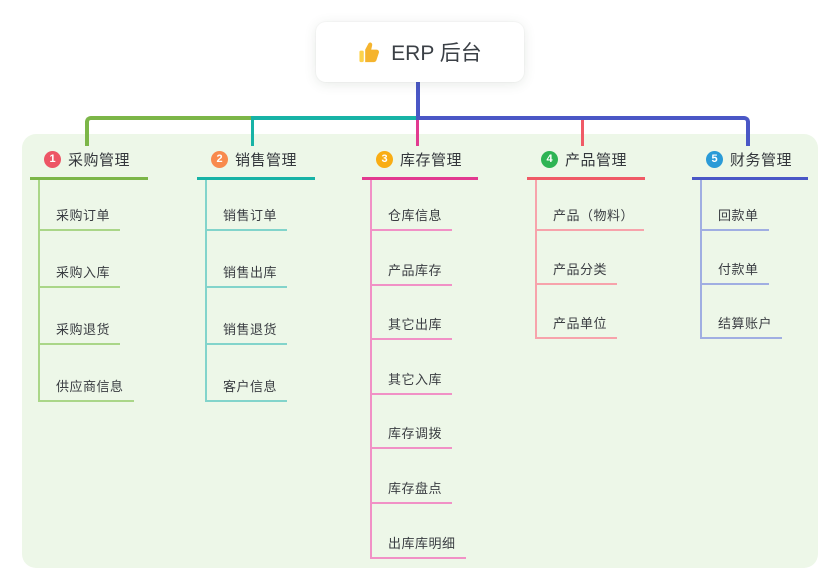  What do you see at coordinates (261, 259) in the screenshot?
I see `child-item: 销售出库` at bounding box center [261, 259].